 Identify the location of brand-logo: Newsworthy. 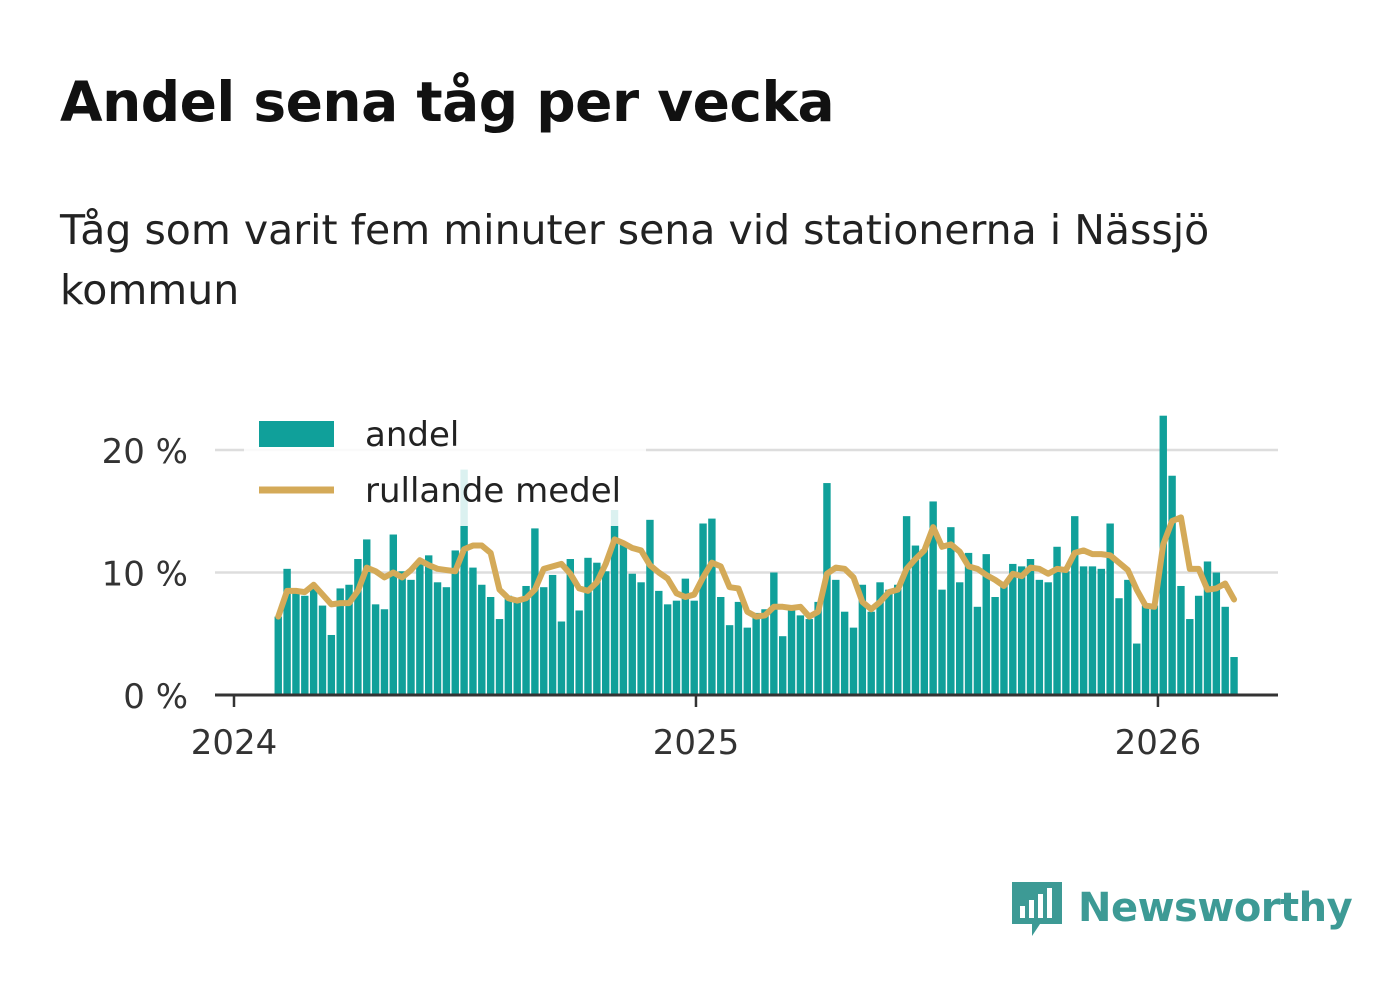
(1181, 908).